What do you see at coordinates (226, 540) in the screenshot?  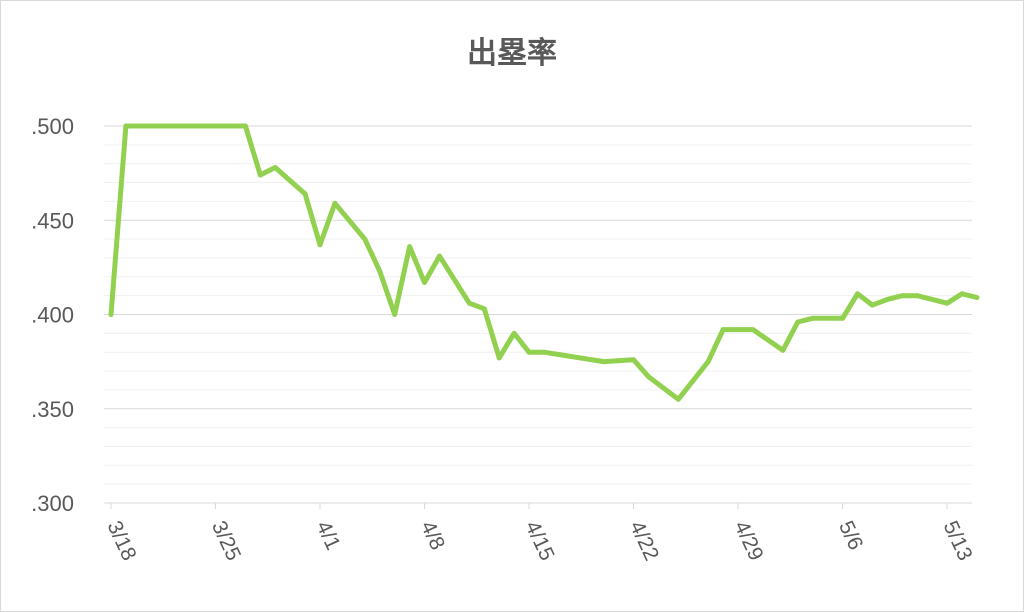 I see `x-tick-label: 3/25` at bounding box center [226, 540].